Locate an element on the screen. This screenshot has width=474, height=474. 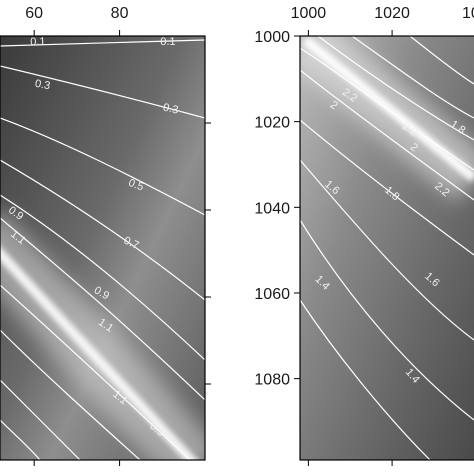
right-x-tick-label: 1020 is located at coordinates (392, 13).